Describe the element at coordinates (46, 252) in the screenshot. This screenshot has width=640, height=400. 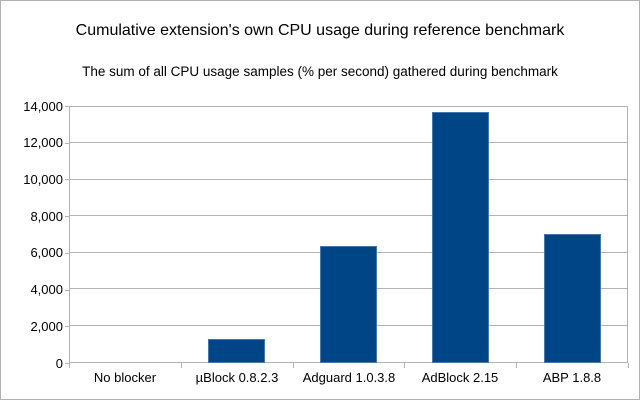
I see `y-axis-tick-label: 6,000` at that location.